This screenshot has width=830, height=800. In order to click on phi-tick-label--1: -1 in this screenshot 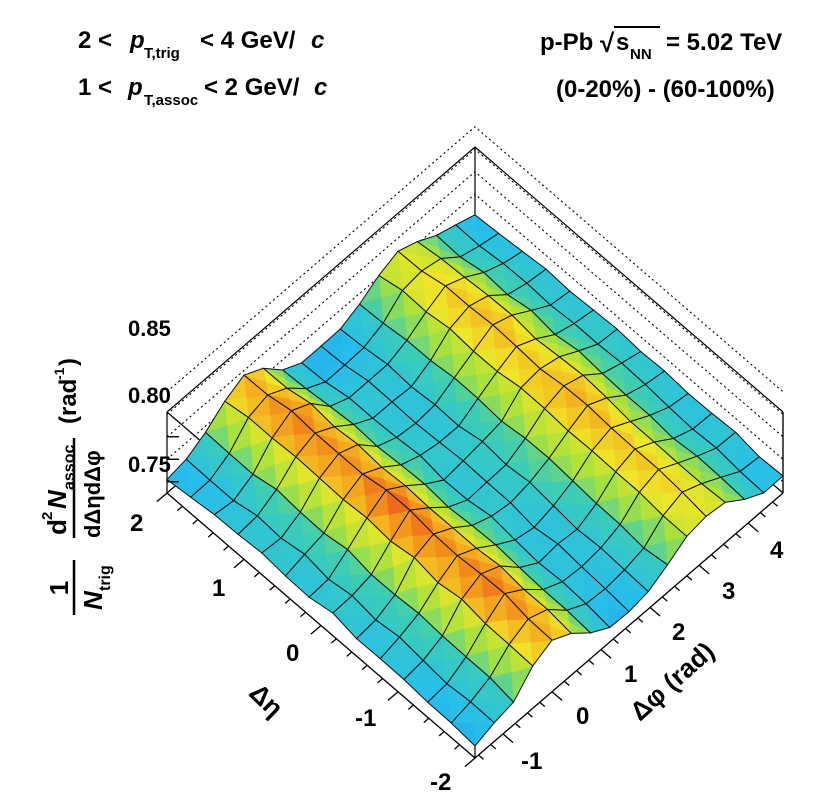, I will do `click(531, 761)`.